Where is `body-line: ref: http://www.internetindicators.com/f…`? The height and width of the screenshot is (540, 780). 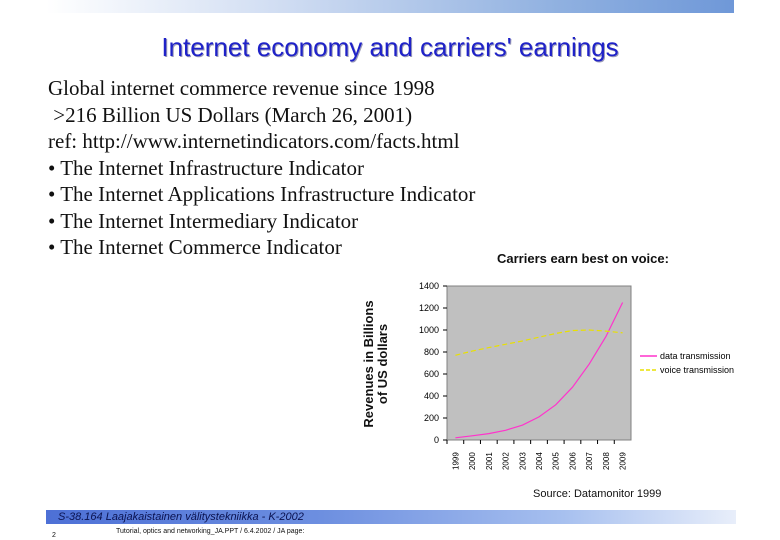
body-line: ref: http://www.internetindicators.com/f… is located at coordinates (254, 141).